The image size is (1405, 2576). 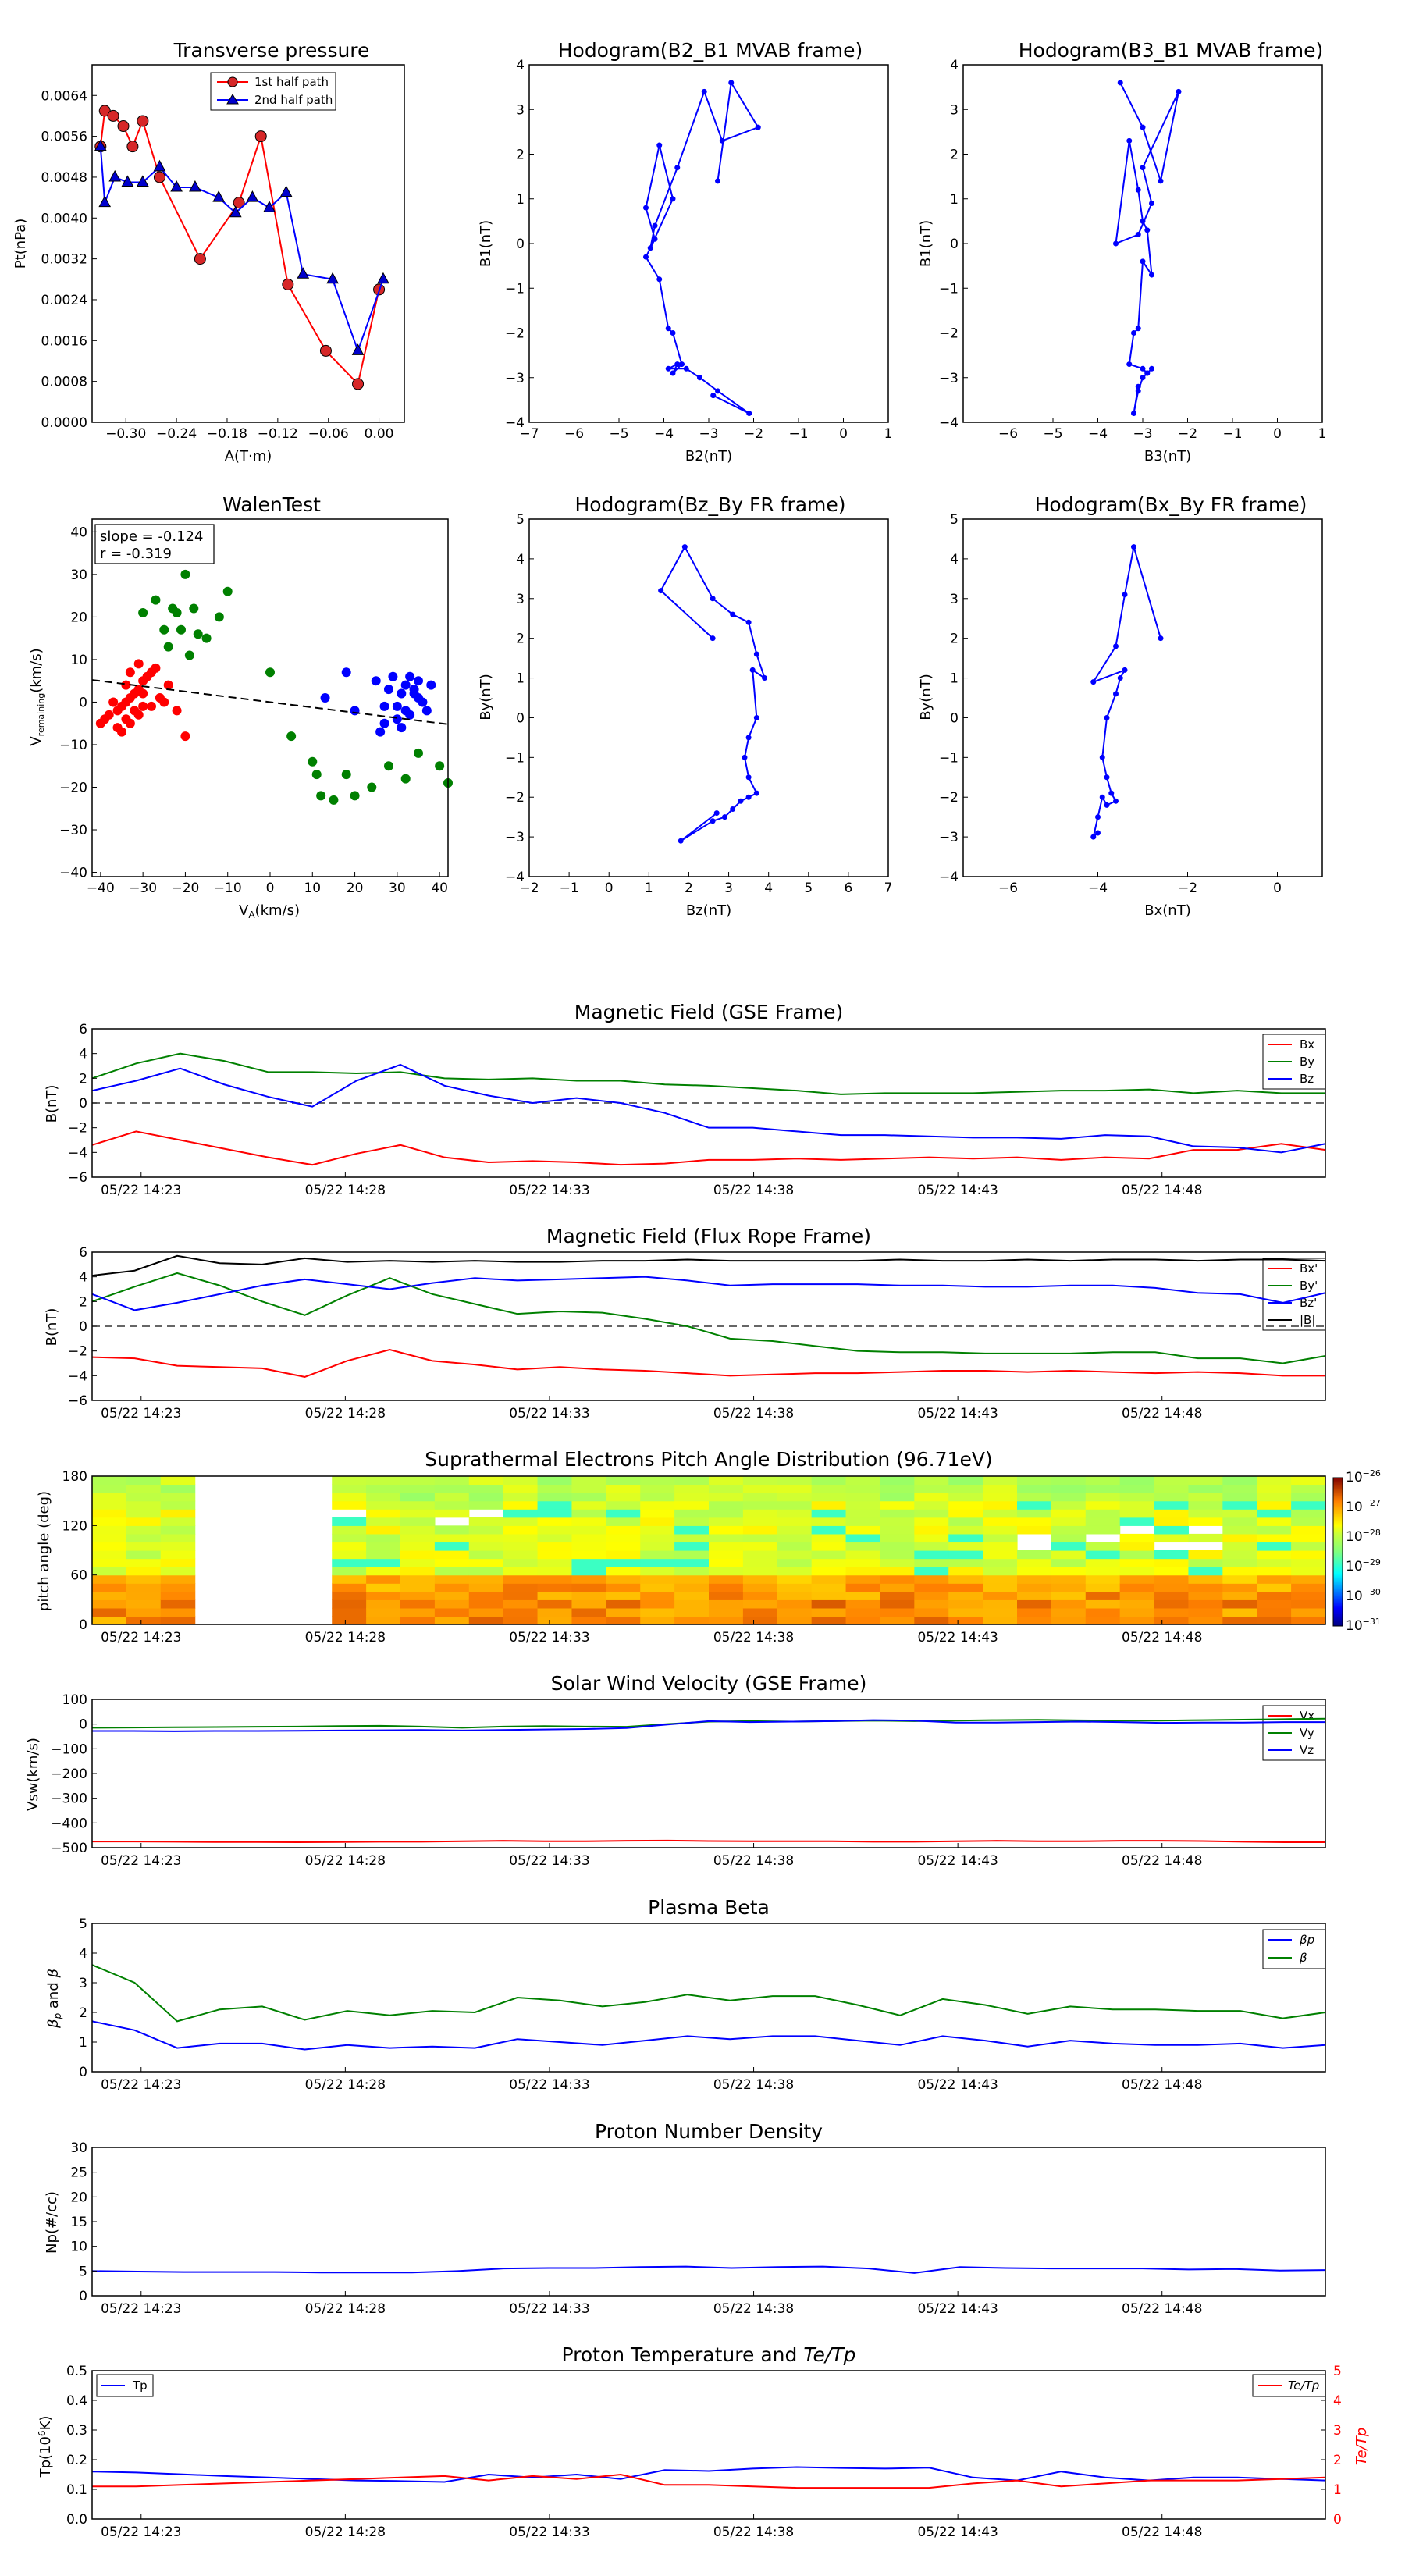 What do you see at coordinates (829, 2354) in the screenshot?
I see `title-proton-temperature-math: Te/Tp` at bounding box center [829, 2354].